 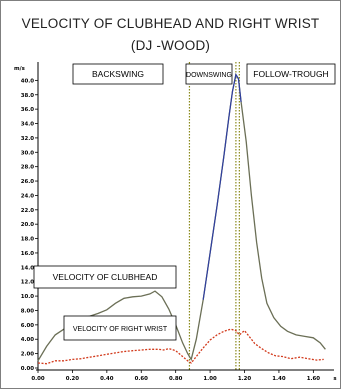 What do you see at coordinates (245, 379) in the screenshot?
I see `x-tick-label: 1.20` at bounding box center [245, 379].